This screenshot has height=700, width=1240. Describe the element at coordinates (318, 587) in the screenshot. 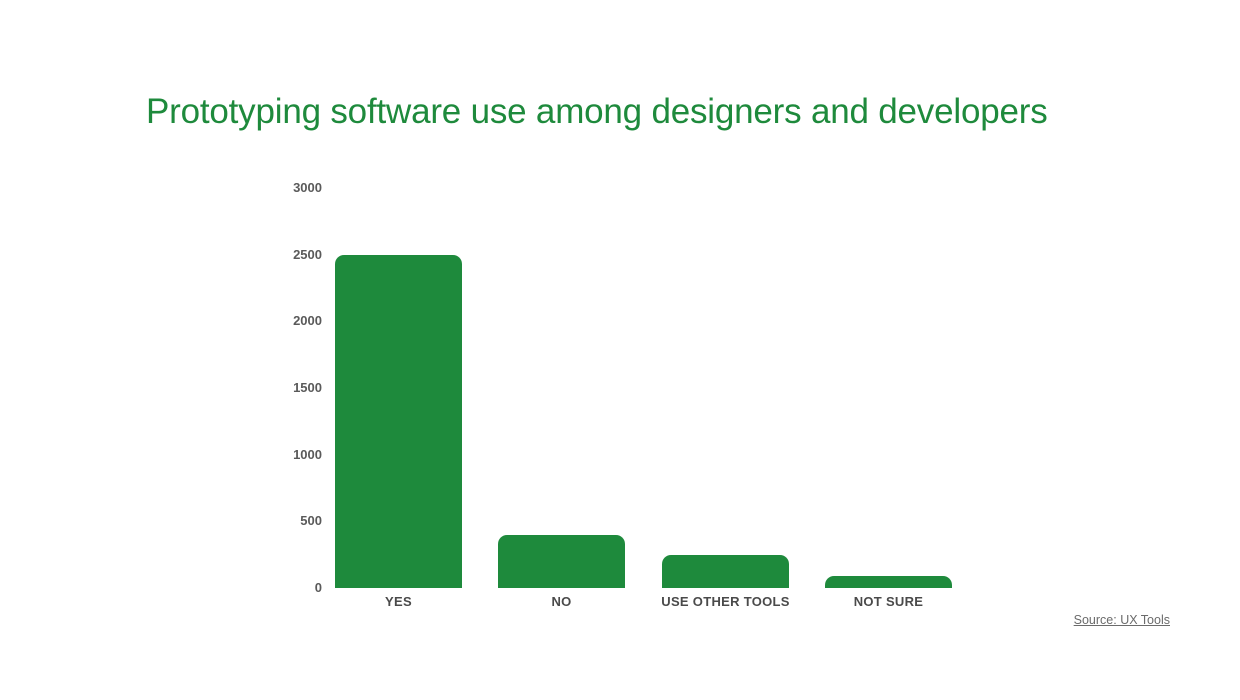

I see `y-axis-tick-label: 0` at that location.